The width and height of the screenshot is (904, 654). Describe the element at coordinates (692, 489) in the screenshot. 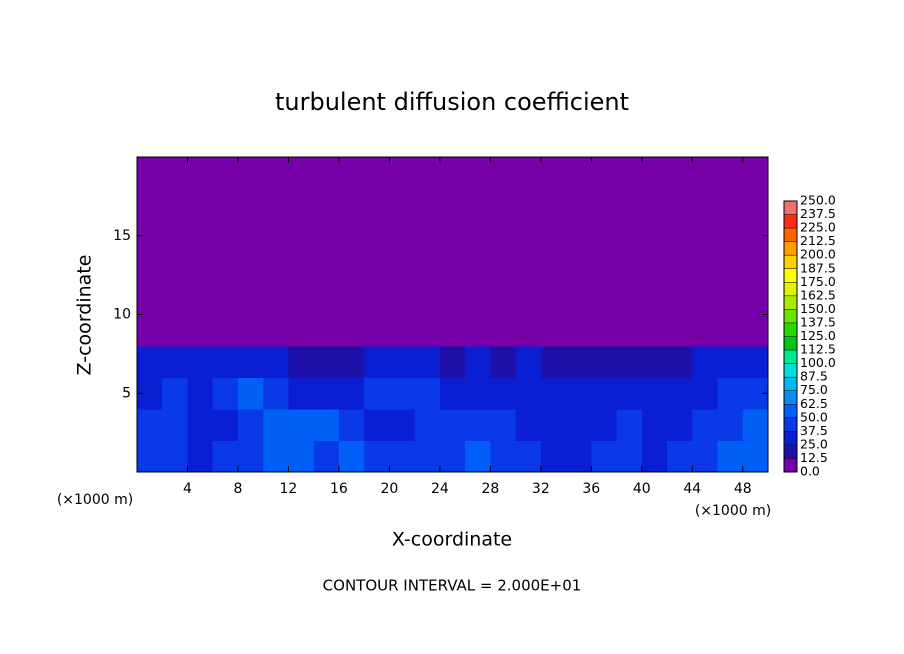

I see `x-tick-label: 44` at that location.